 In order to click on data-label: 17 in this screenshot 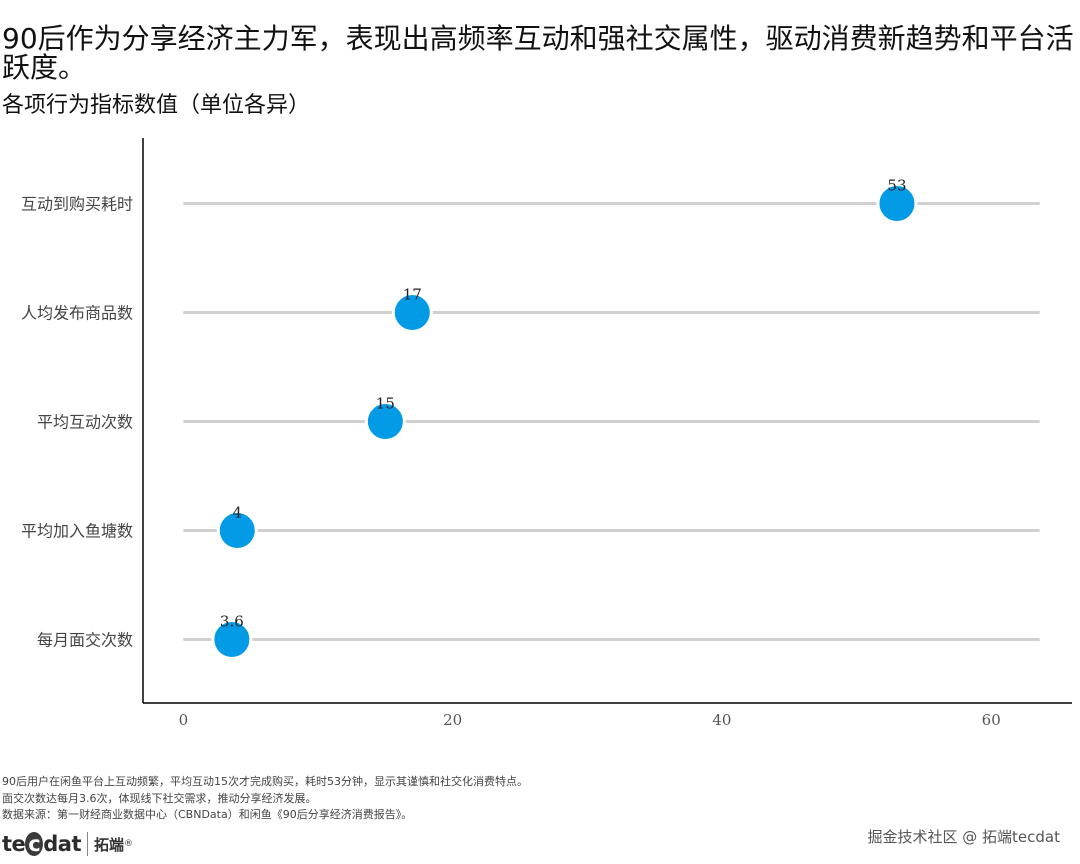, I will do `click(412, 295)`.